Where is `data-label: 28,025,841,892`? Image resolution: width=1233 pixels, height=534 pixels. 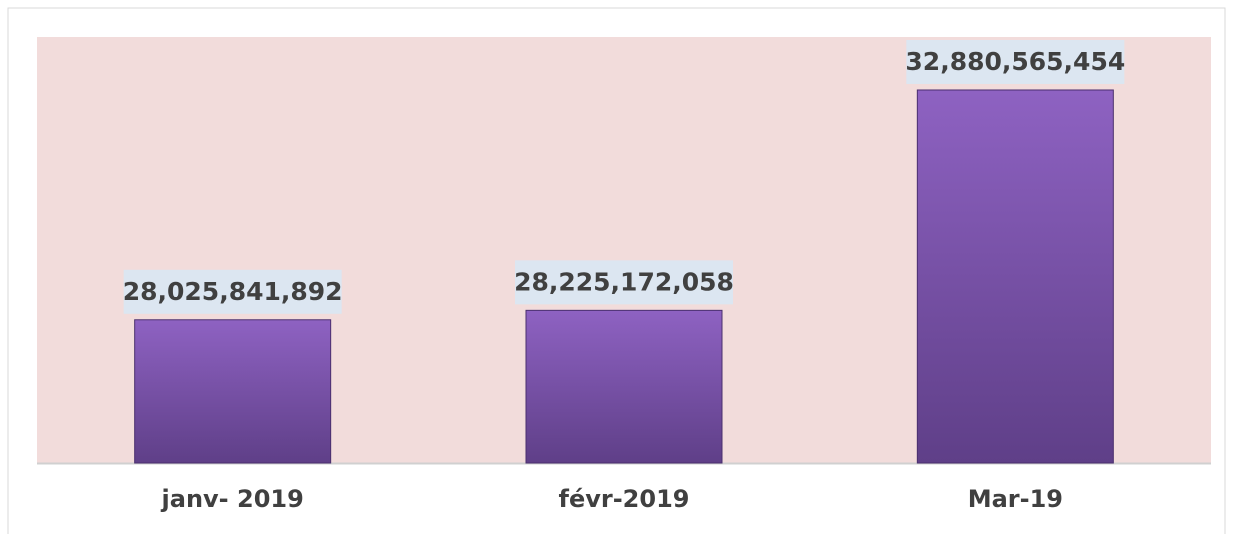 data-label: 28,025,841,892 is located at coordinates (233, 291).